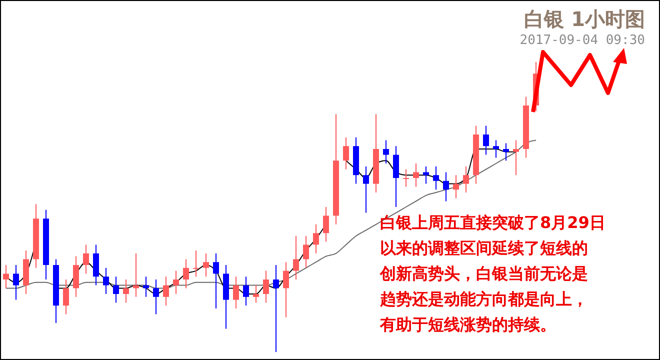 This screenshot has width=660, height=360. What do you see at coordinates (492, 273) in the screenshot?
I see `annotation: 白银上周五直接突破了8月29日以来的调整区间延续了短线的创新高势头，白银当前无论是趋势还是动能方向都是向上，有助于短线涨势的持续。` at bounding box center [492, 273].